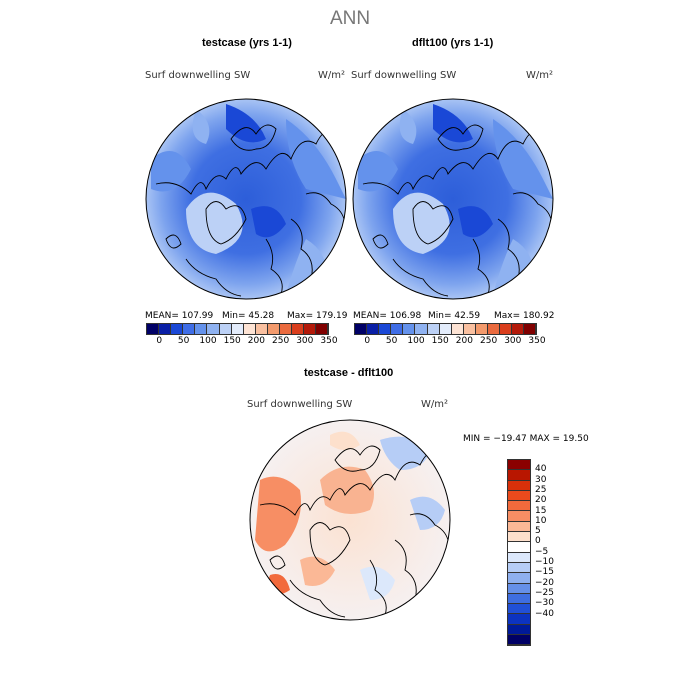  I want to click on panel2-units: W/m², so click(540, 75).